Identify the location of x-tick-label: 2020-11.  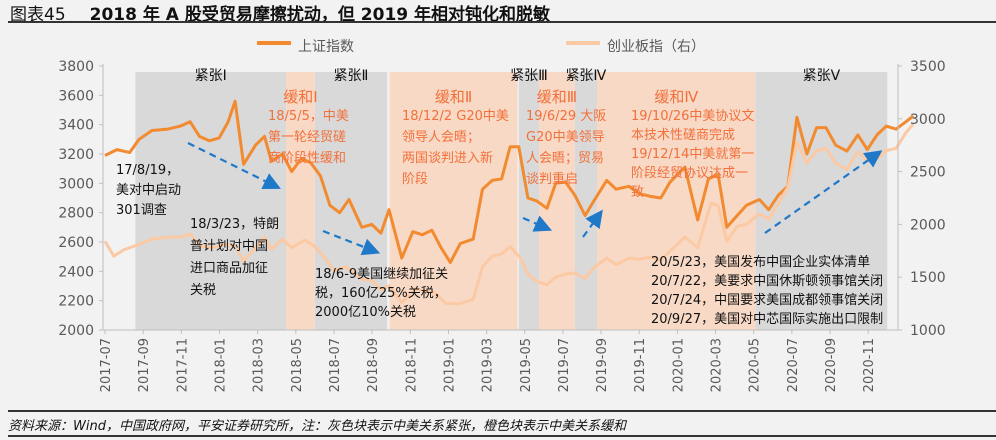
(869, 365).